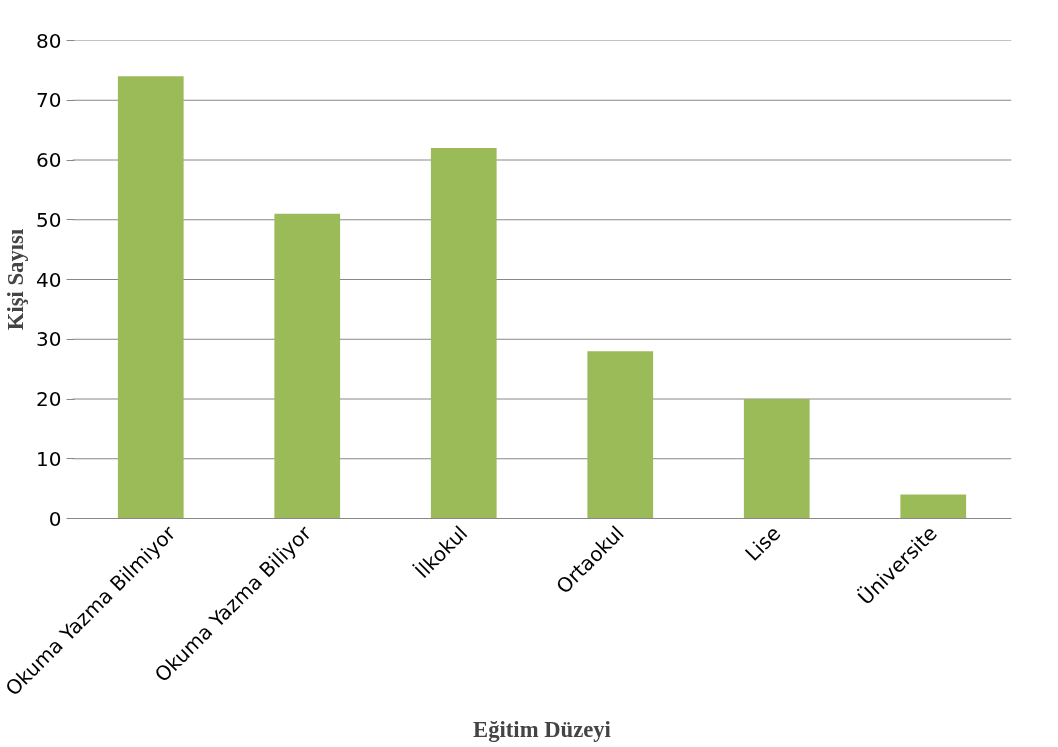  Describe the element at coordinates (49, 219) in the screenshot. I see `y-tick-label: 50` at that location.